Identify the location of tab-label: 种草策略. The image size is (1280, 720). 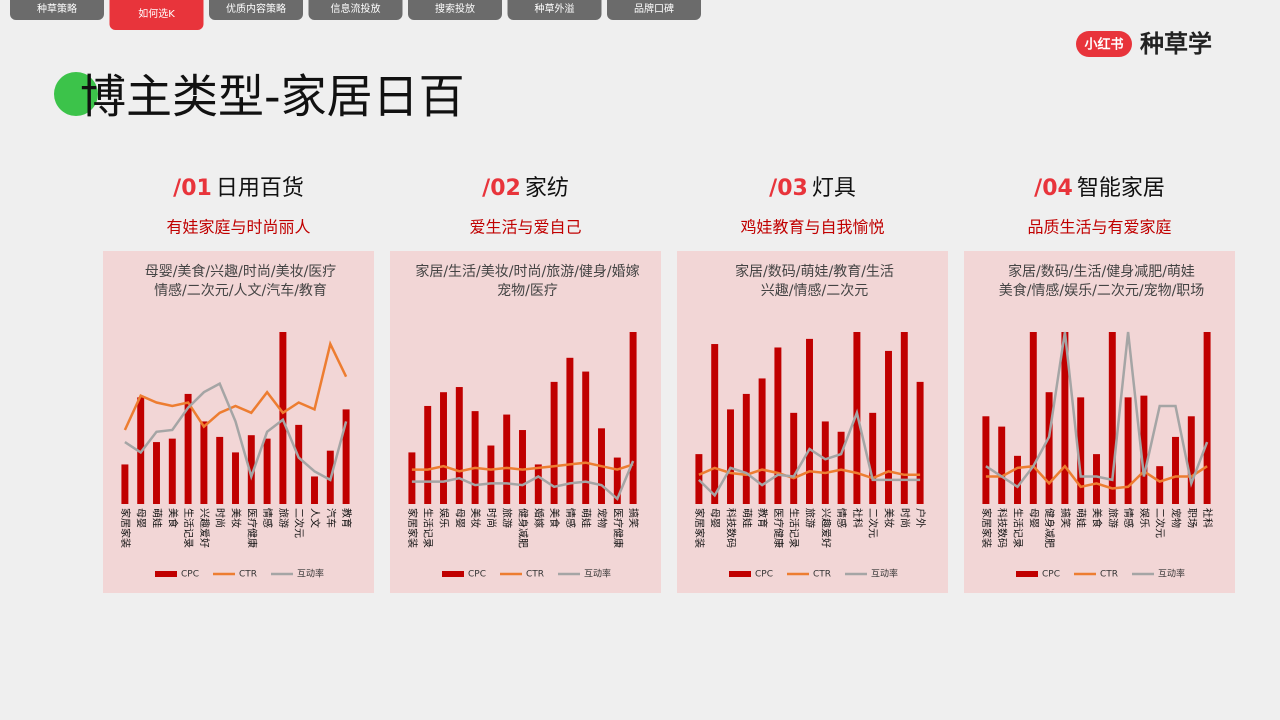
(57, 8).